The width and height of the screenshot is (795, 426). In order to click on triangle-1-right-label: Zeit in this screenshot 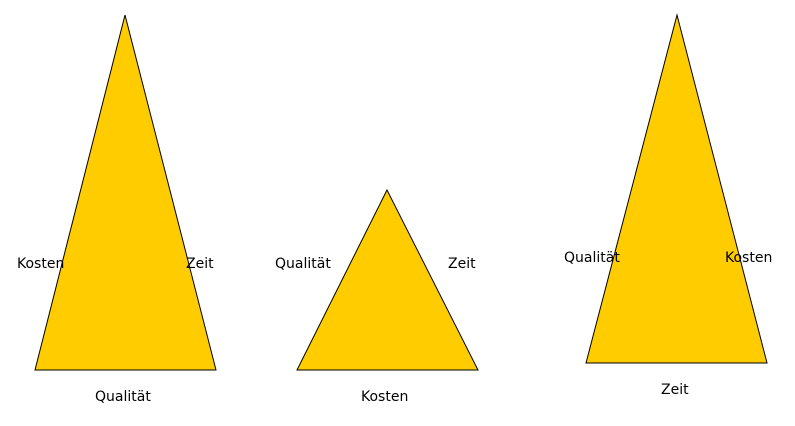, I will do `click(200, 264)`.